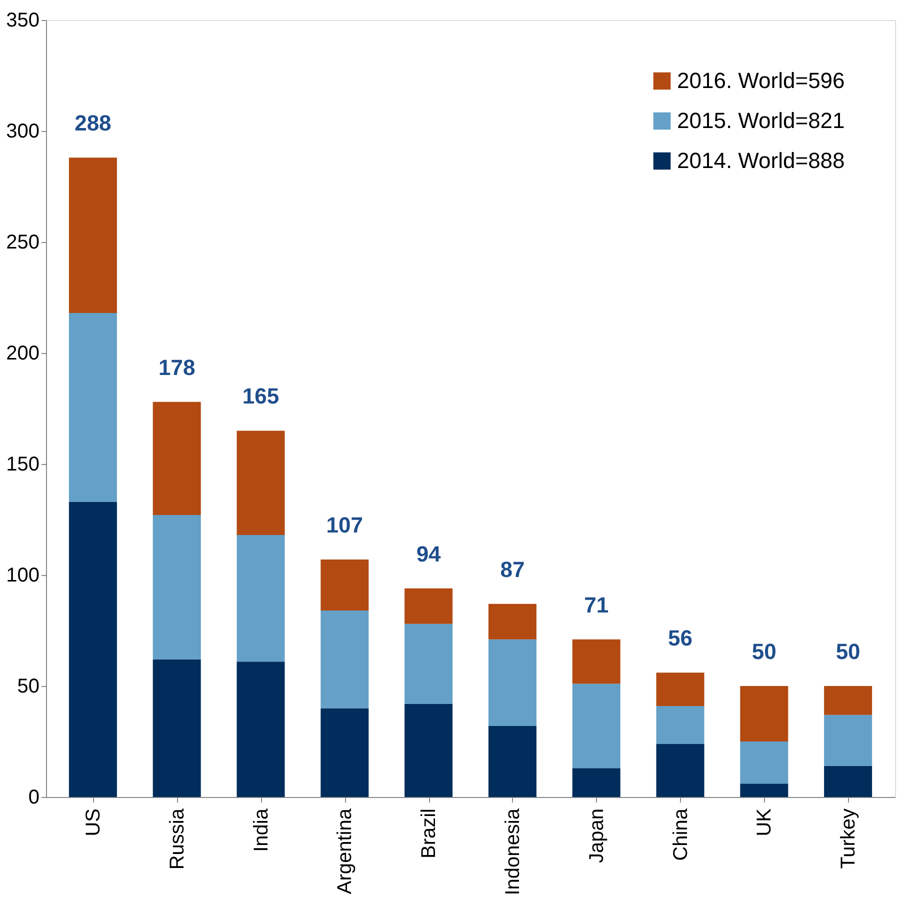 Image resolution: width=918 pixels, height=920 pixels. What do you see at coordinates (429, 553) in the screenshot?
I see `total-label: 94` at bounding box center [429, 553].